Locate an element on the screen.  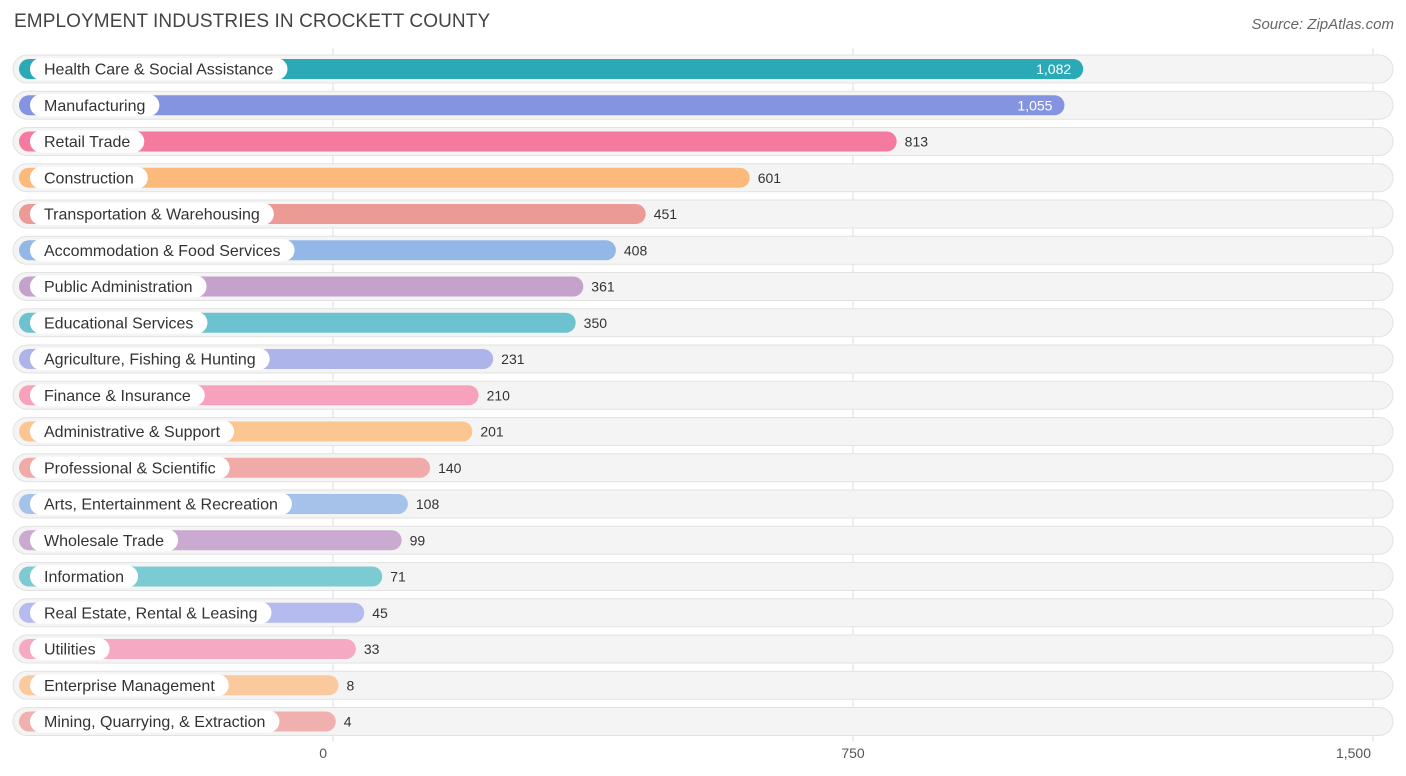
value-label: 140 is located at coordinates (450, 468).